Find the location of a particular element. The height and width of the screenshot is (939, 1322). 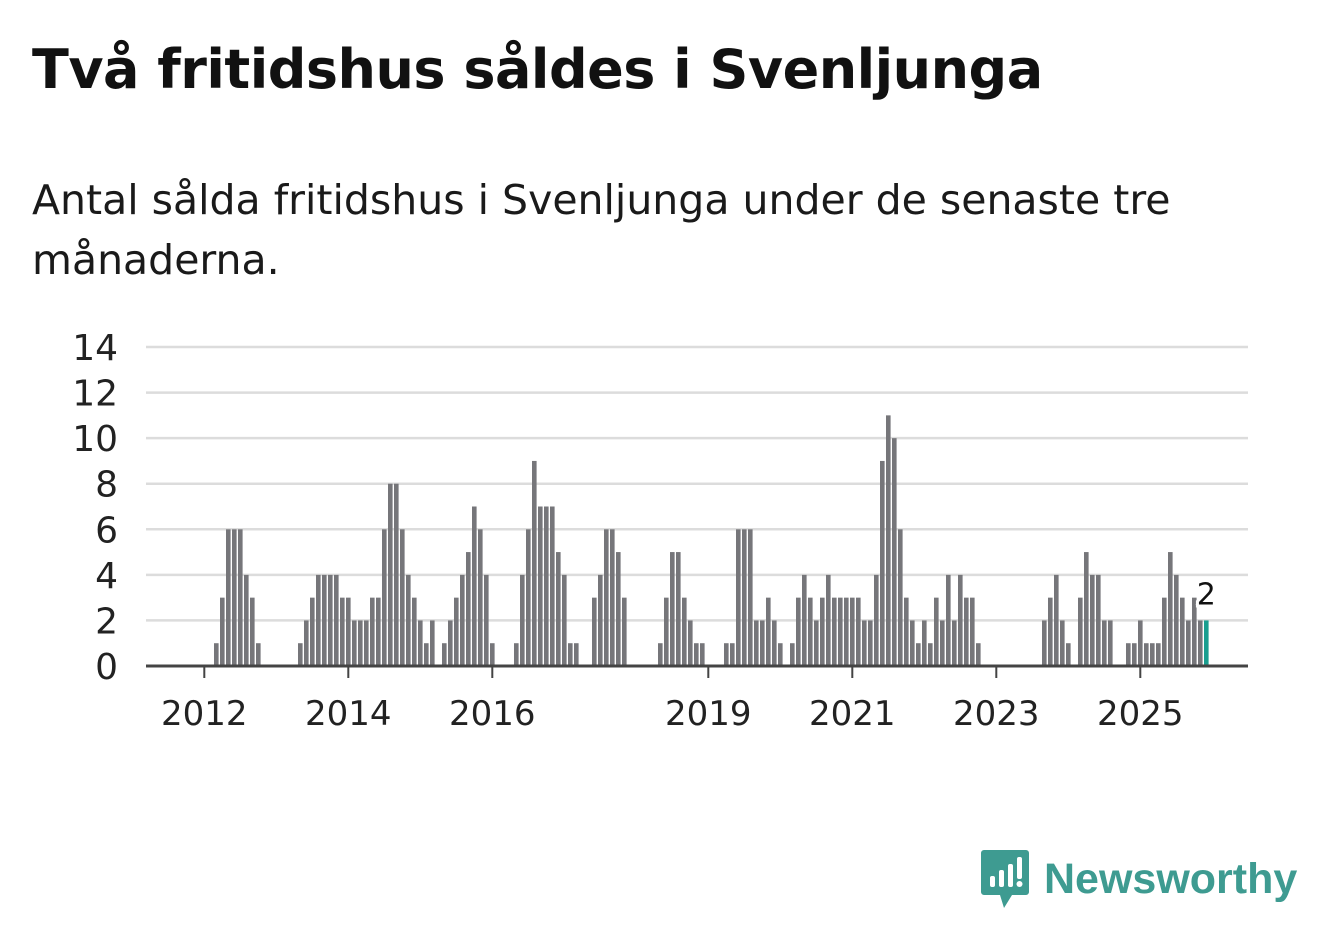

y-tick-label: 4 is located at coordinates (106, 576).